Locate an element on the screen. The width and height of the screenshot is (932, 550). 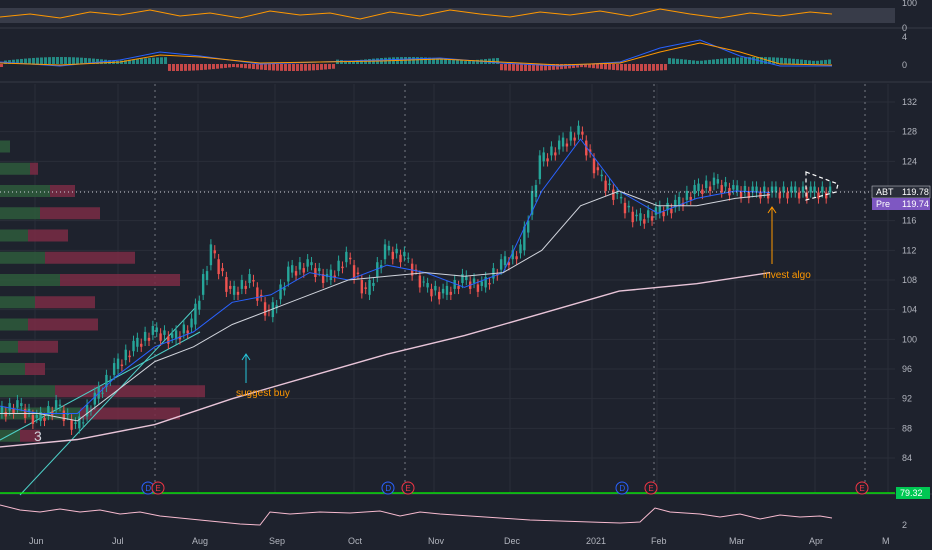
month-label: M is located at coordinates (886, 541).